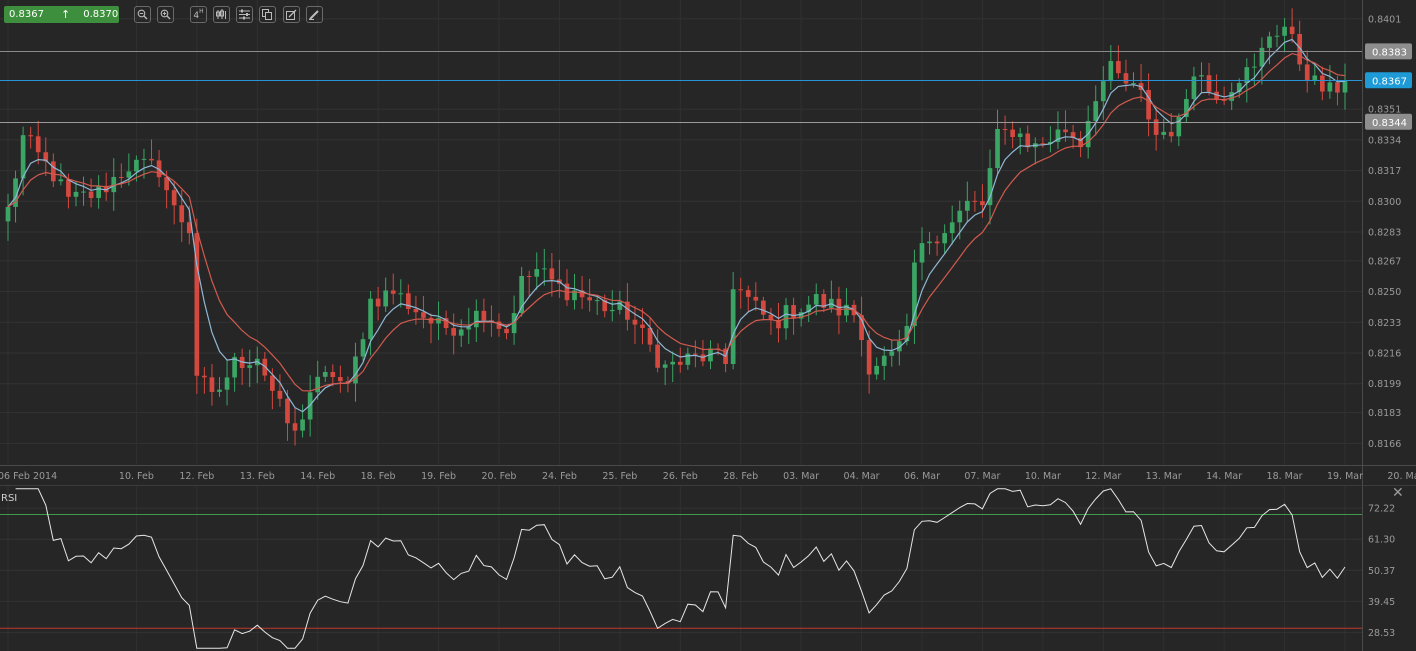 This screenshot has width=1416, height=651. What do you see at coordinates (244, 14) in the screenshot?
I see `indicators-icon` at bounding box center [244, 14].